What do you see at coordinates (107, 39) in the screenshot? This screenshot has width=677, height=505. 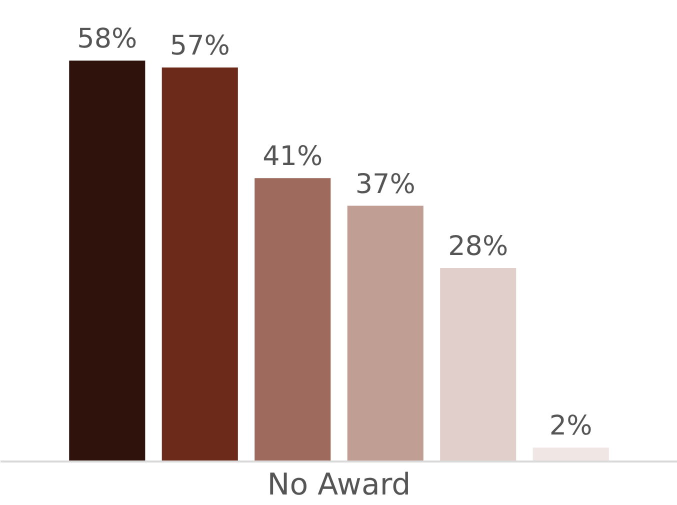 I see `data-label: 58%` at bounding box center [107, 39].